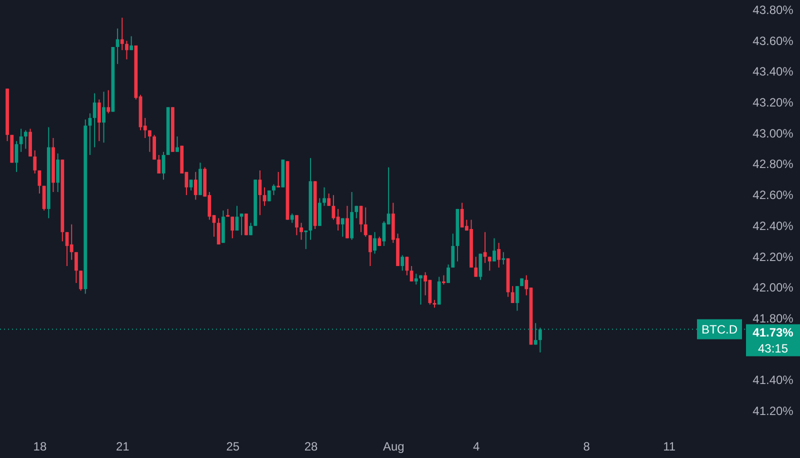 This screenshot has height=458, width=800. Describe the element at coordinates (773, 225) in the screenshot. I see `y-tick-label: 42.40%` at that location.